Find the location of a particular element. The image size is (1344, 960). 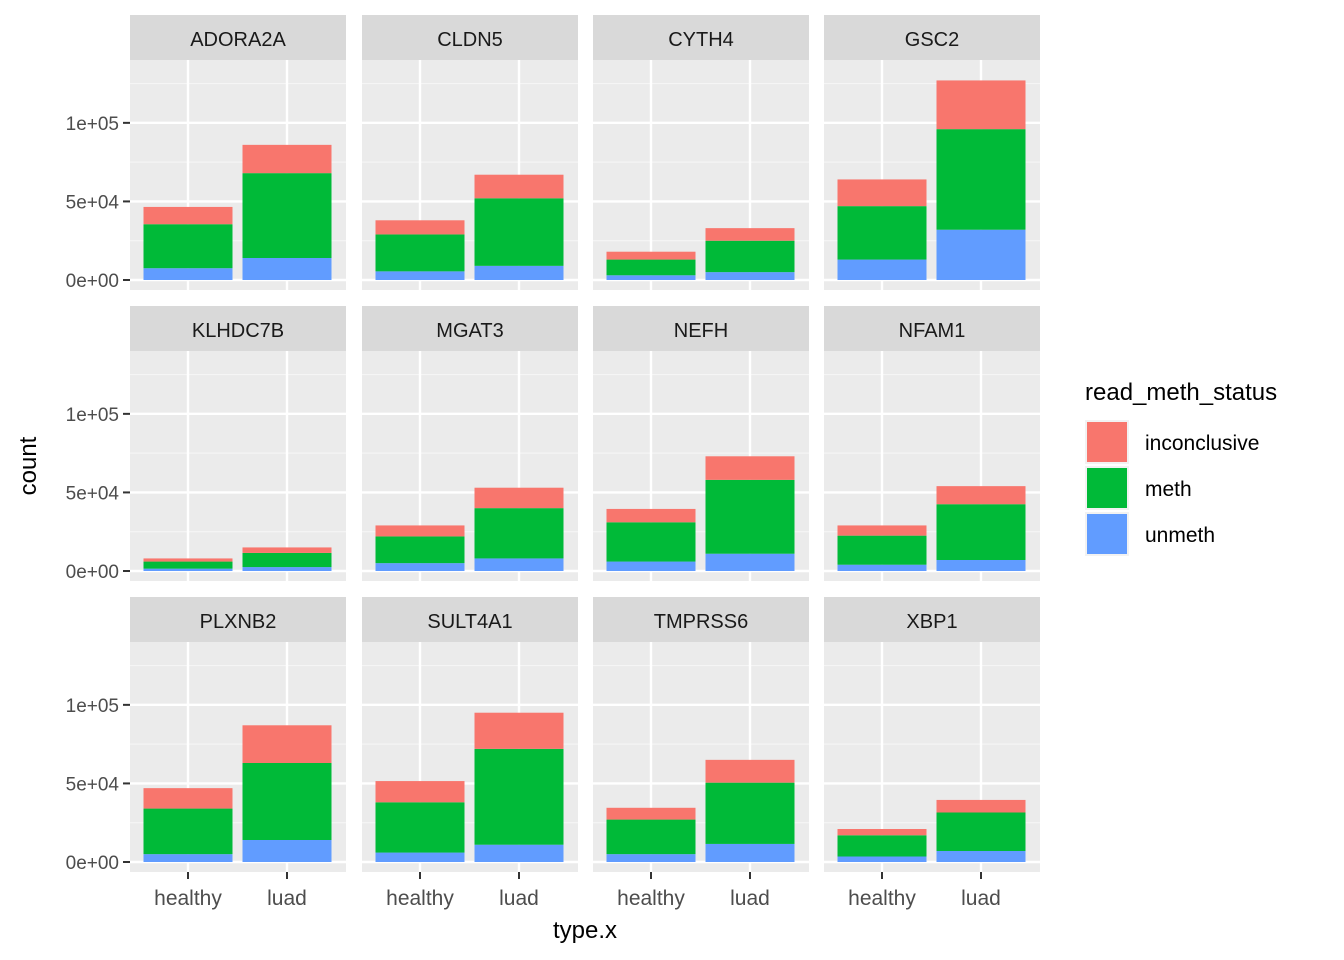

bar-xbp1-luad-inconclusive is located at coordinates (981, 806).